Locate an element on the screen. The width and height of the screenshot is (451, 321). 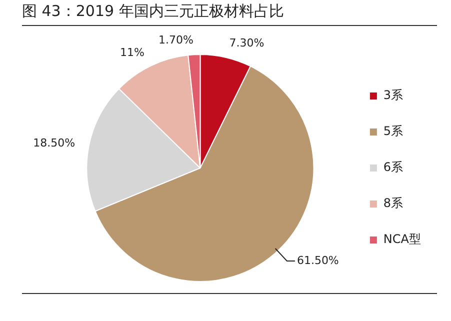
data-label: 1.70% is located at coordinates (176, 40).